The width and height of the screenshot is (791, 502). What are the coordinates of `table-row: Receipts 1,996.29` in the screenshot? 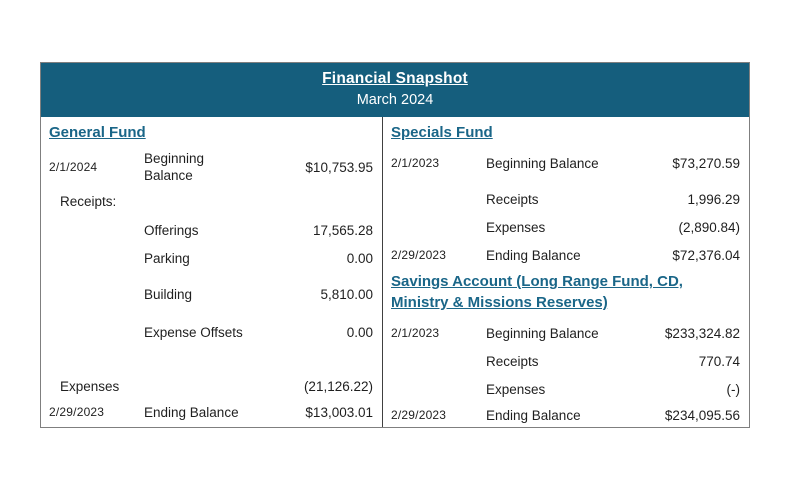 It's located at (566, 199).